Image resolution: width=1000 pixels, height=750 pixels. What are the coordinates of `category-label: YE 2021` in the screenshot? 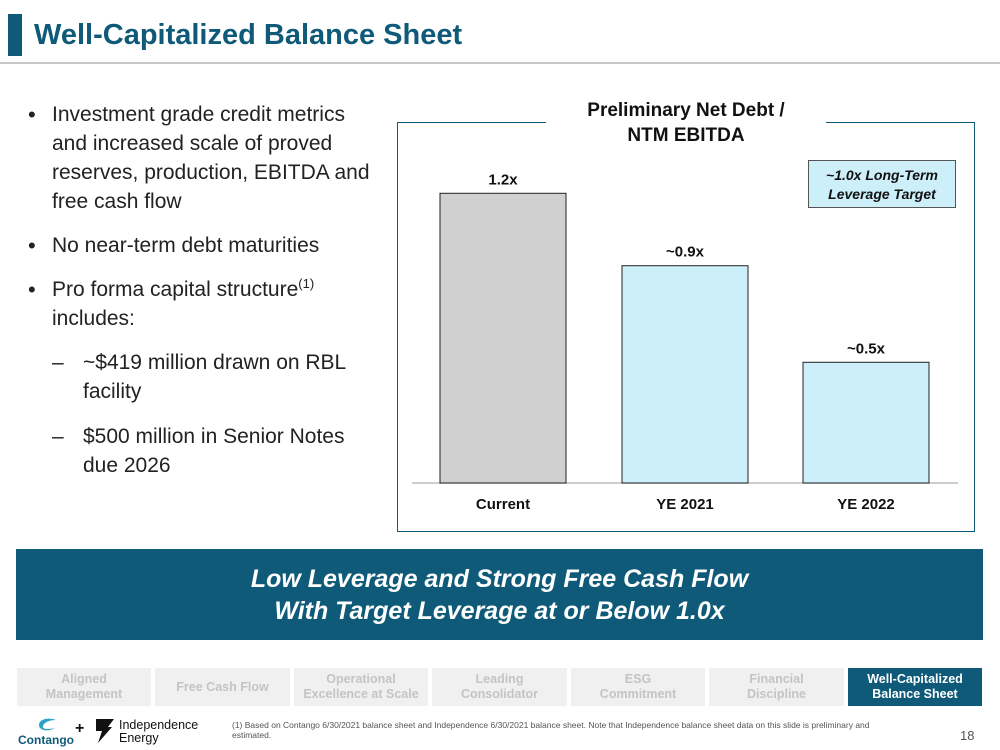 It's located at (685, 504).